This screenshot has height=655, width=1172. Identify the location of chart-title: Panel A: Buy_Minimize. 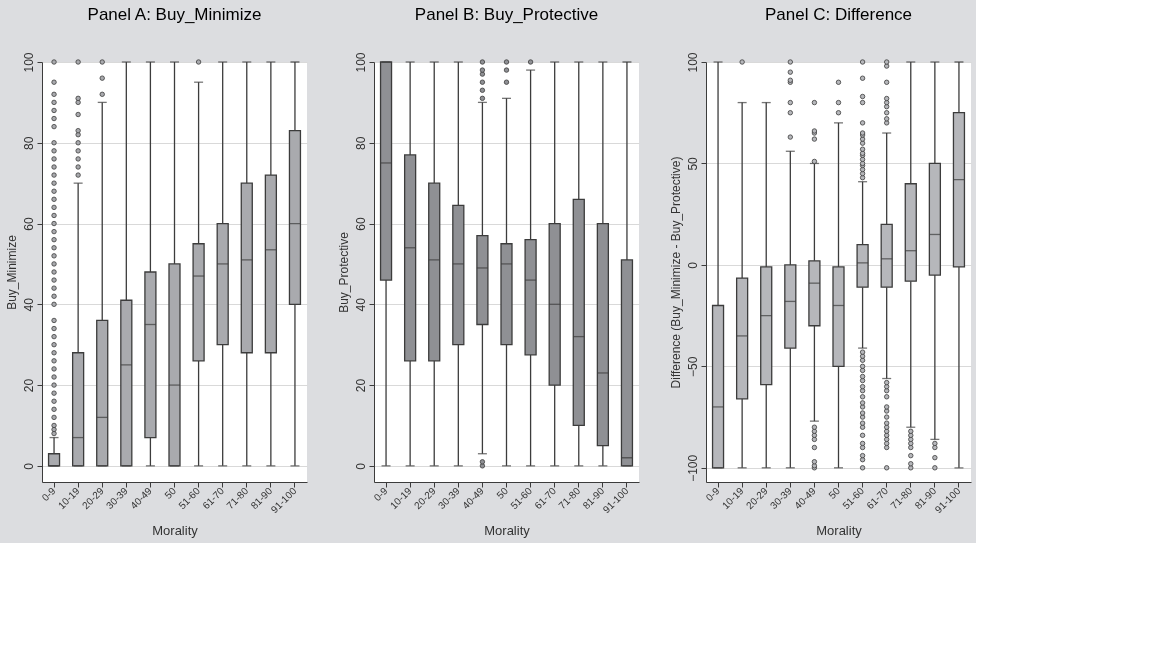
(174, 14).